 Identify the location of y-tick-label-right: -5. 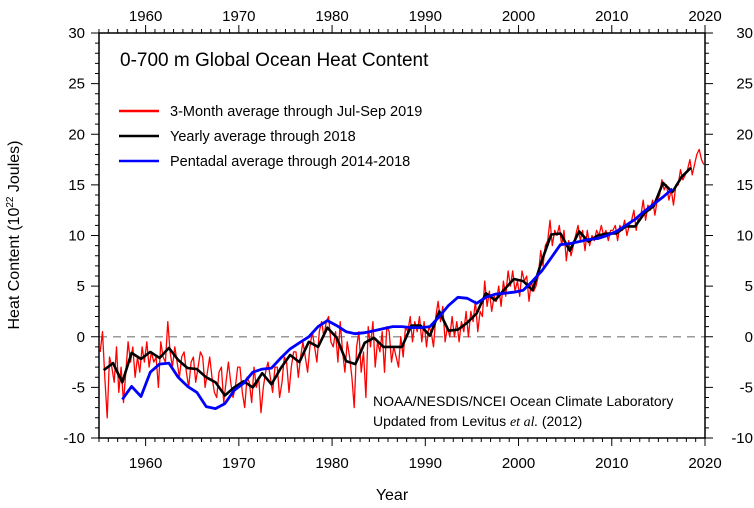
(746, 387).